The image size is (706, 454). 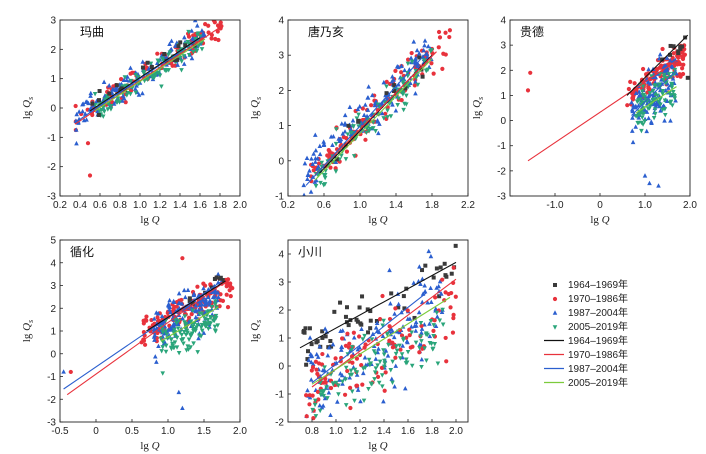 What do you see at coordinates (468, 205) in the screenshot?
I see `x-tick-label: 2.2` at bounding box center [468, 205].